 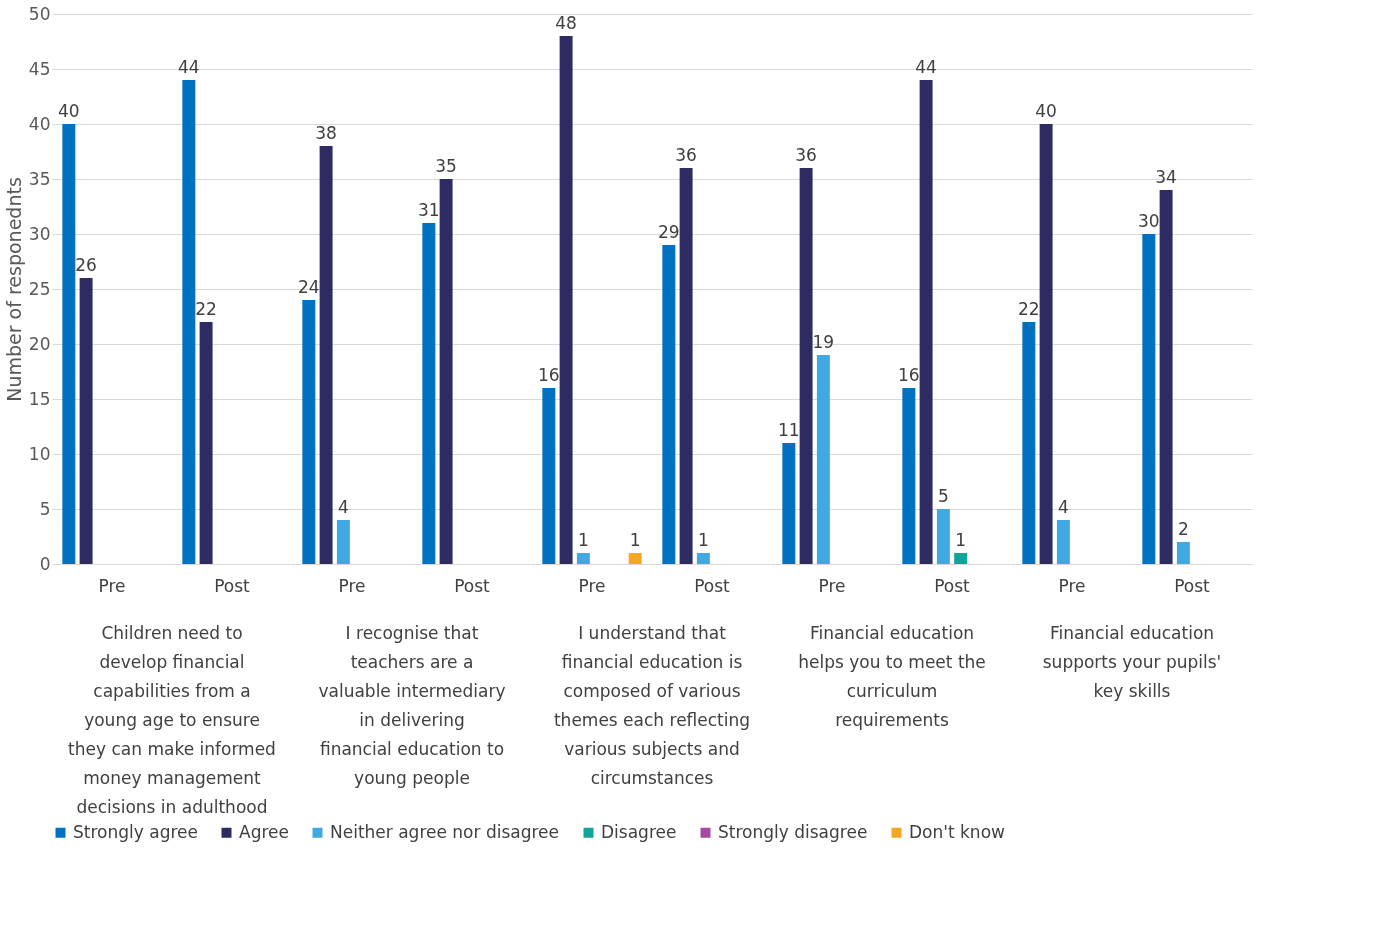 What do you see at coordinates (39, 288) in the screenshot?
I see `y-tick-label: 25` at bounding box center [39, 288].